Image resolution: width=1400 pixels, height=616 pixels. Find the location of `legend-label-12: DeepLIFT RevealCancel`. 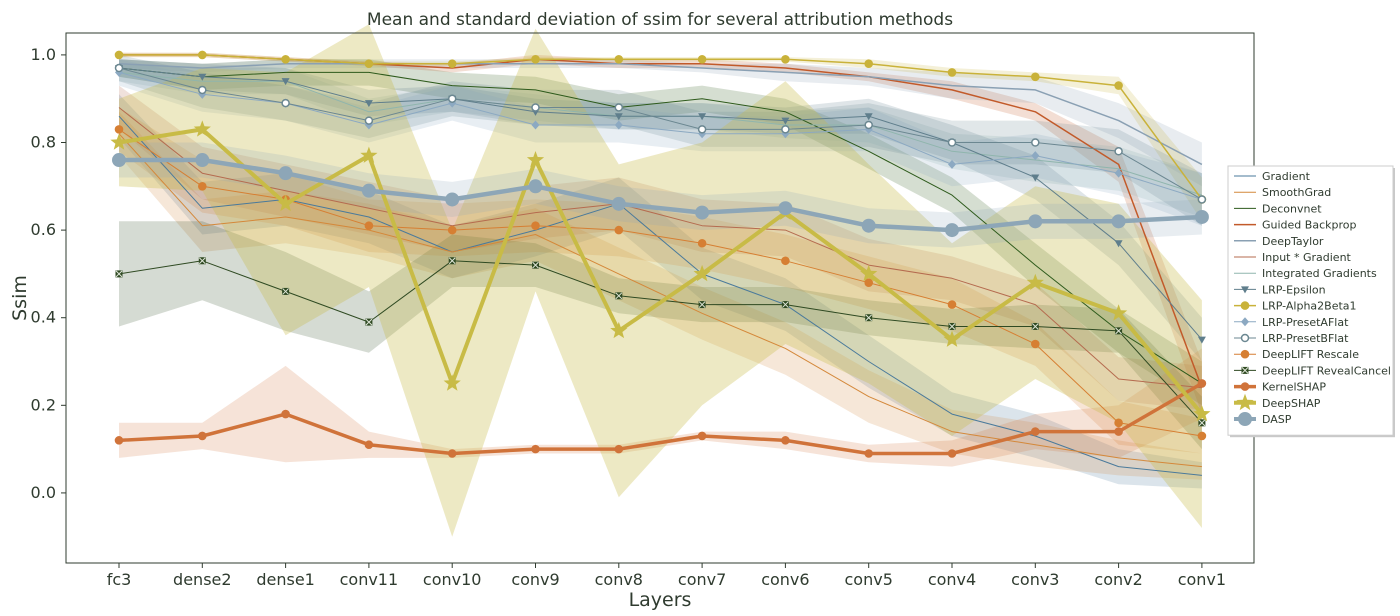

legend-label-12: DeepLIFT RevealCancel is located at coordinates (1326, 370).